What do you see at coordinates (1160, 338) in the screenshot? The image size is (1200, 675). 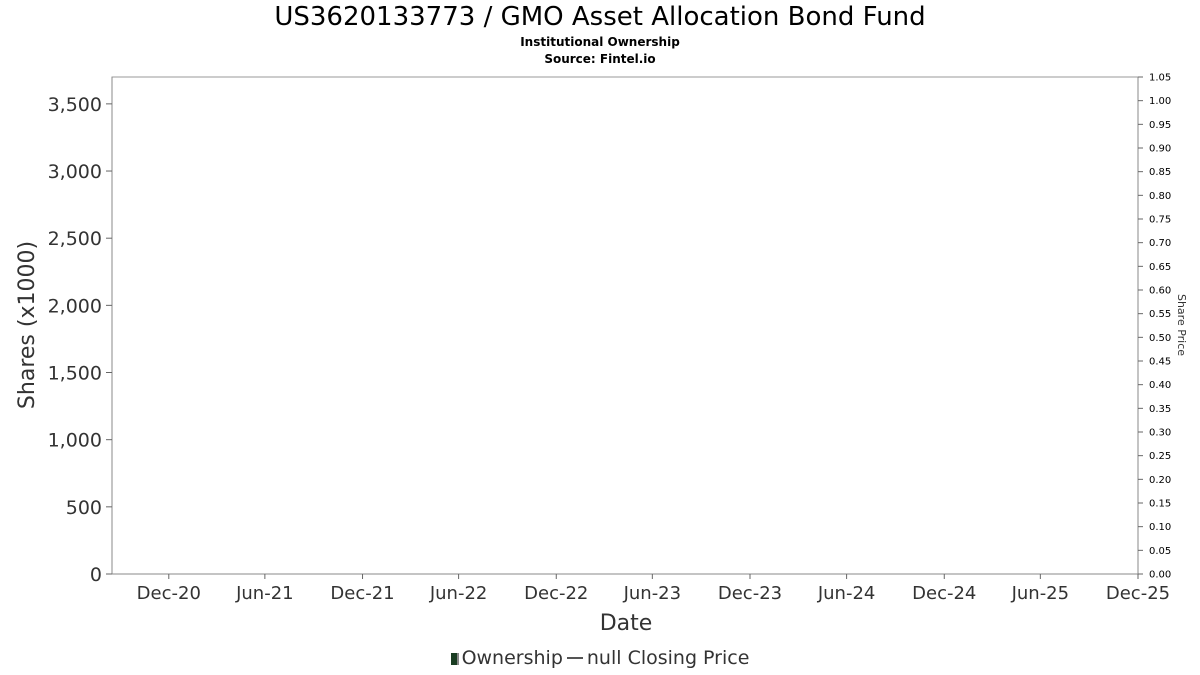 I see `y2-tick-label: 0.50` at bounding box center [1160, 338].